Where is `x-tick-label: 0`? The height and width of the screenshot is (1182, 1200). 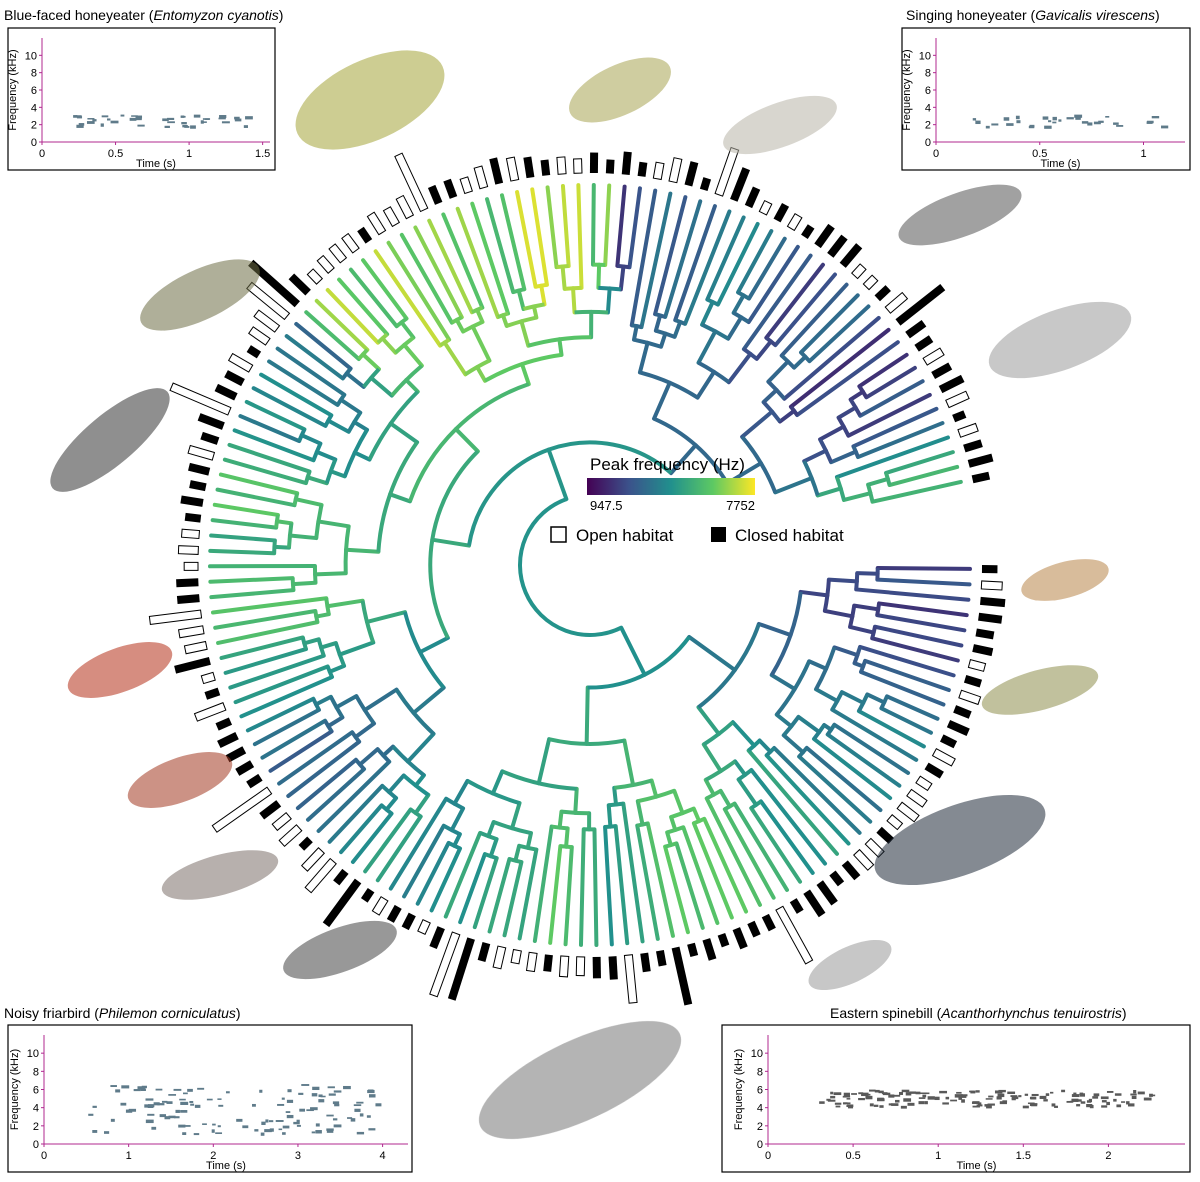
x-tick-label: 0 is located at coordinates (44, 1156).